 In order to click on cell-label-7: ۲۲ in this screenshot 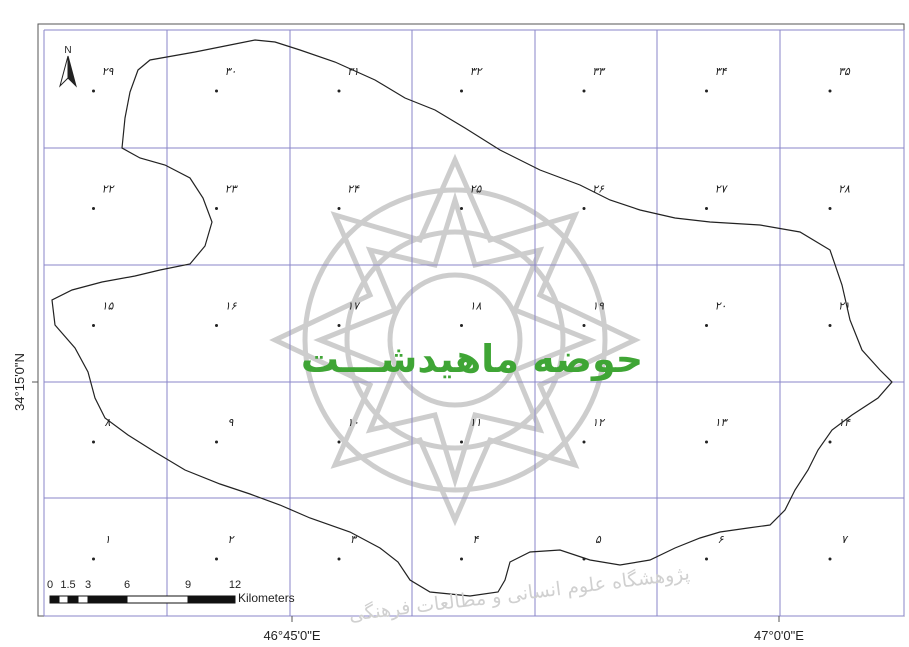, I will do `click(109, 189)`.